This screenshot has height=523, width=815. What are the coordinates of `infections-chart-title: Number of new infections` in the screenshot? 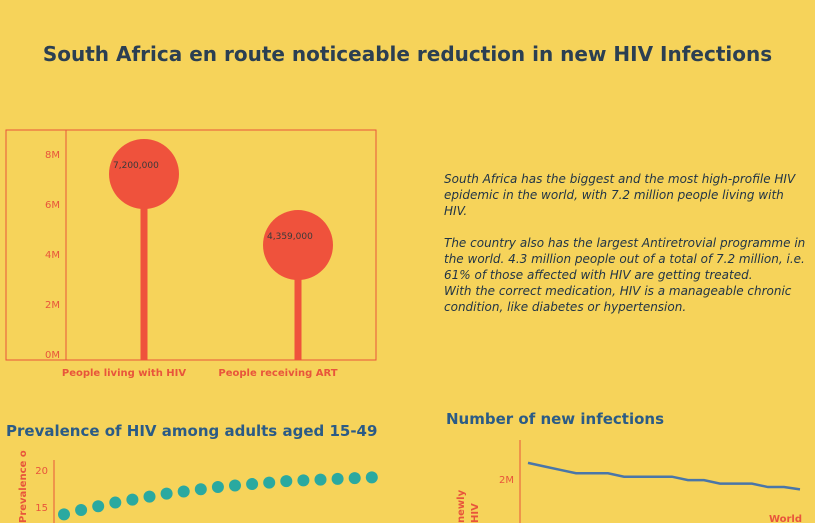 It's located at (555, 419).